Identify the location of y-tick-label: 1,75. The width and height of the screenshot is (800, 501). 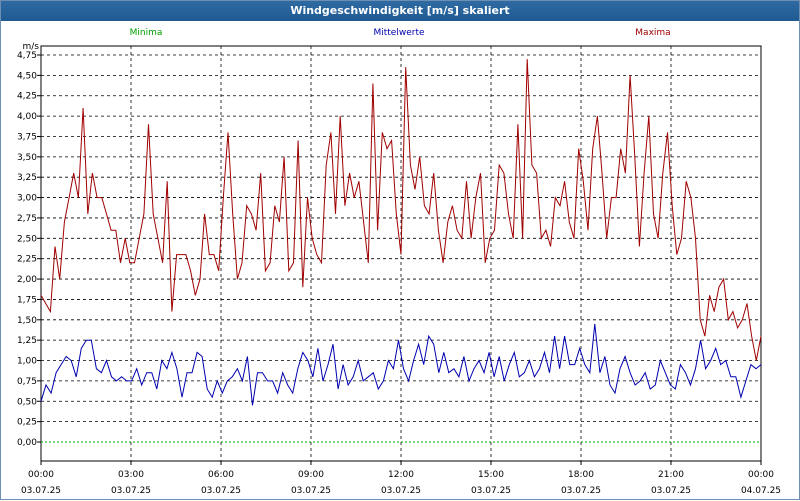
(27, 300).